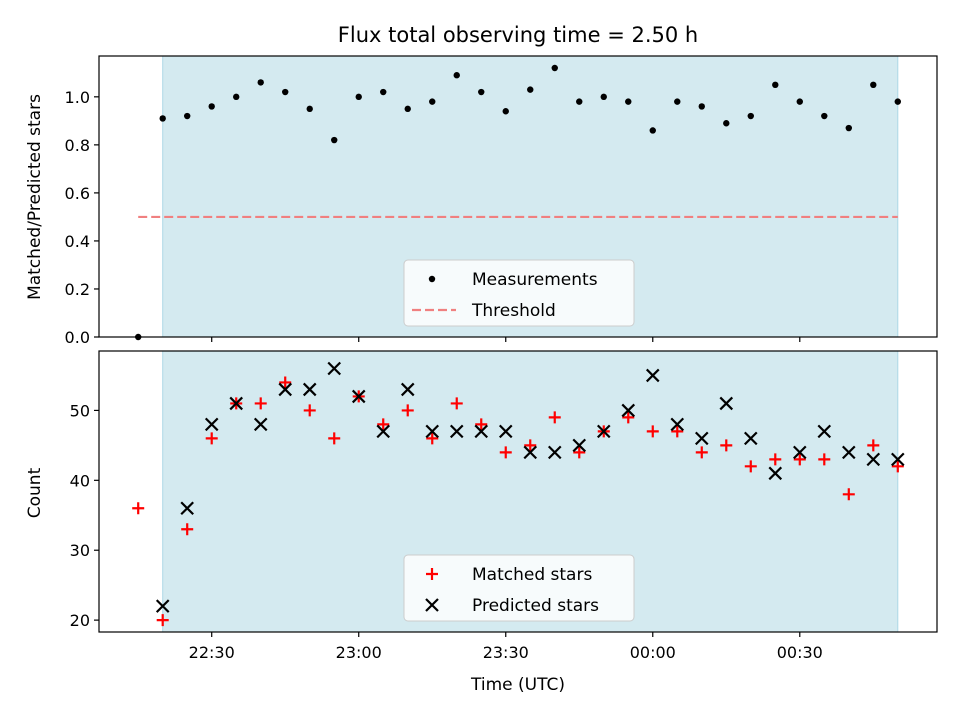 This screenshot has height=720, width=960. Describe the element at coordinates (518, 35) in the screenshot. I see `chart-title: Flux total observing time = 2.50 h` at that location.